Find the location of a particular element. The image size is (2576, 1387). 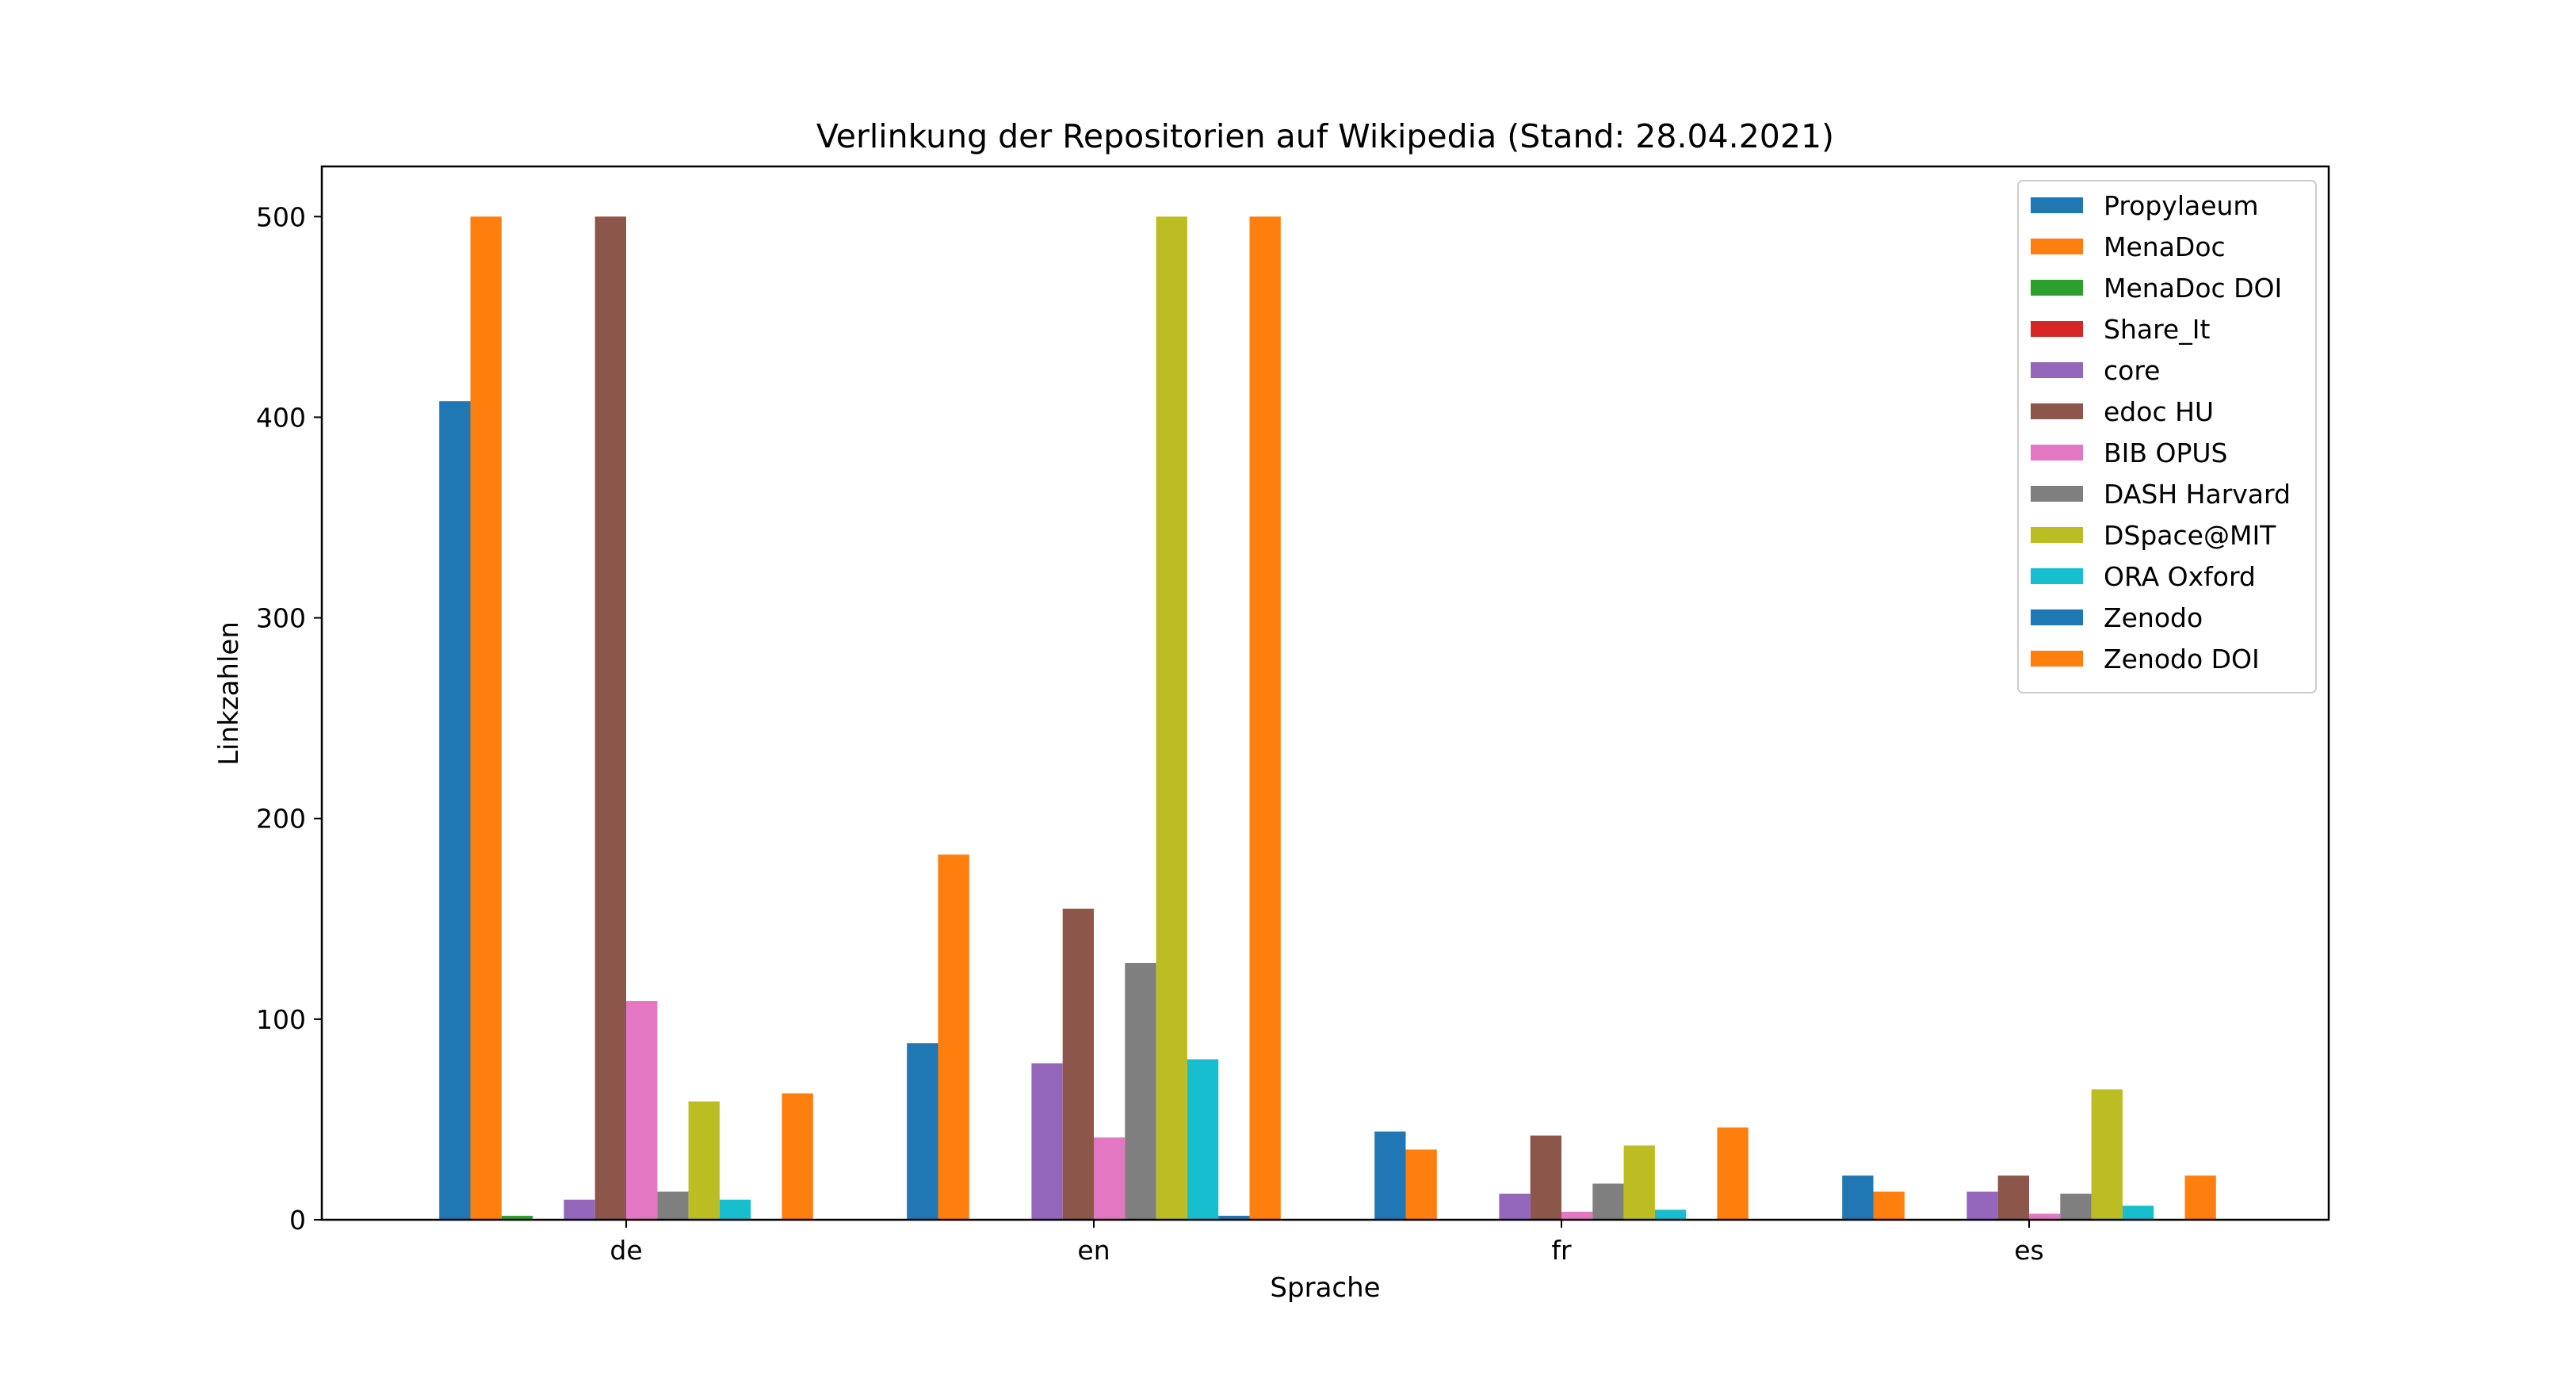

x-axis: de en fr es is located at coordinates (1327, 1243).